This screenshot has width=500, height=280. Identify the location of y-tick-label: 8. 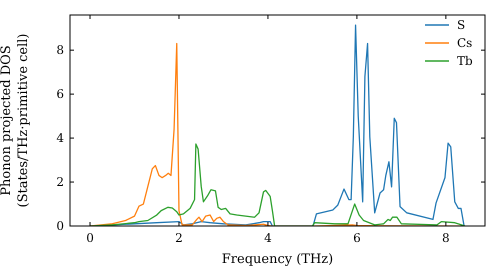
(60, 50).